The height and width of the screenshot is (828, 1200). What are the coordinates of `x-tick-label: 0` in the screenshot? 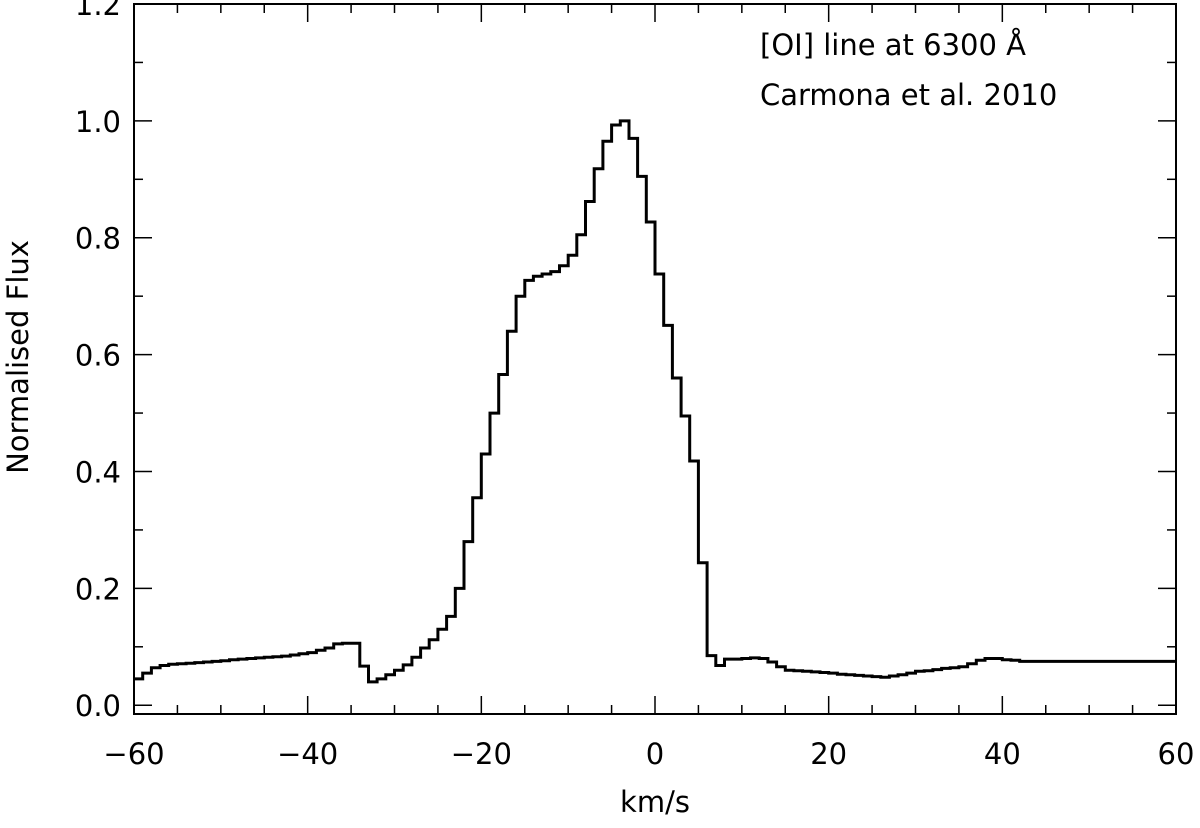 It's located at (655, 754).